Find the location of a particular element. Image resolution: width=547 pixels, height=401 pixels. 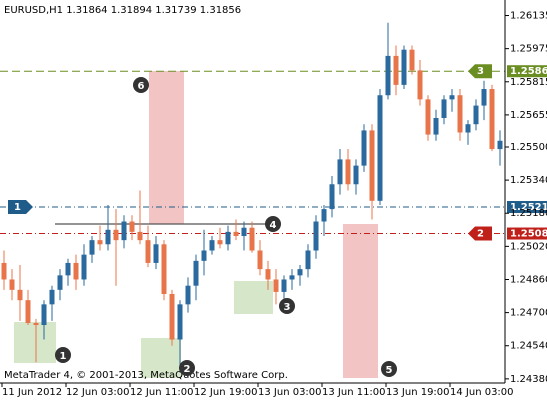

annotation-label: 5 is located at coordinates (389, 370).